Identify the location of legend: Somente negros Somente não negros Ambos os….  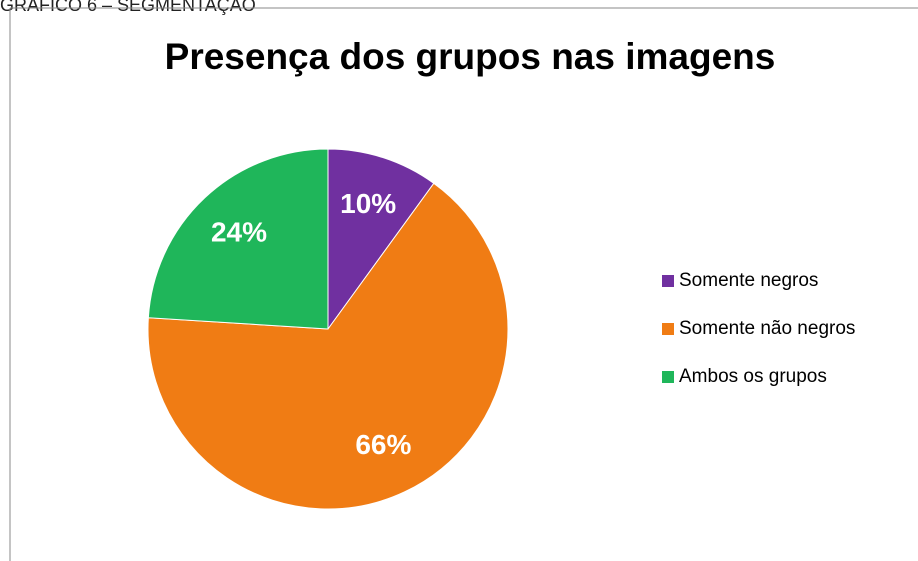
(758, 328).